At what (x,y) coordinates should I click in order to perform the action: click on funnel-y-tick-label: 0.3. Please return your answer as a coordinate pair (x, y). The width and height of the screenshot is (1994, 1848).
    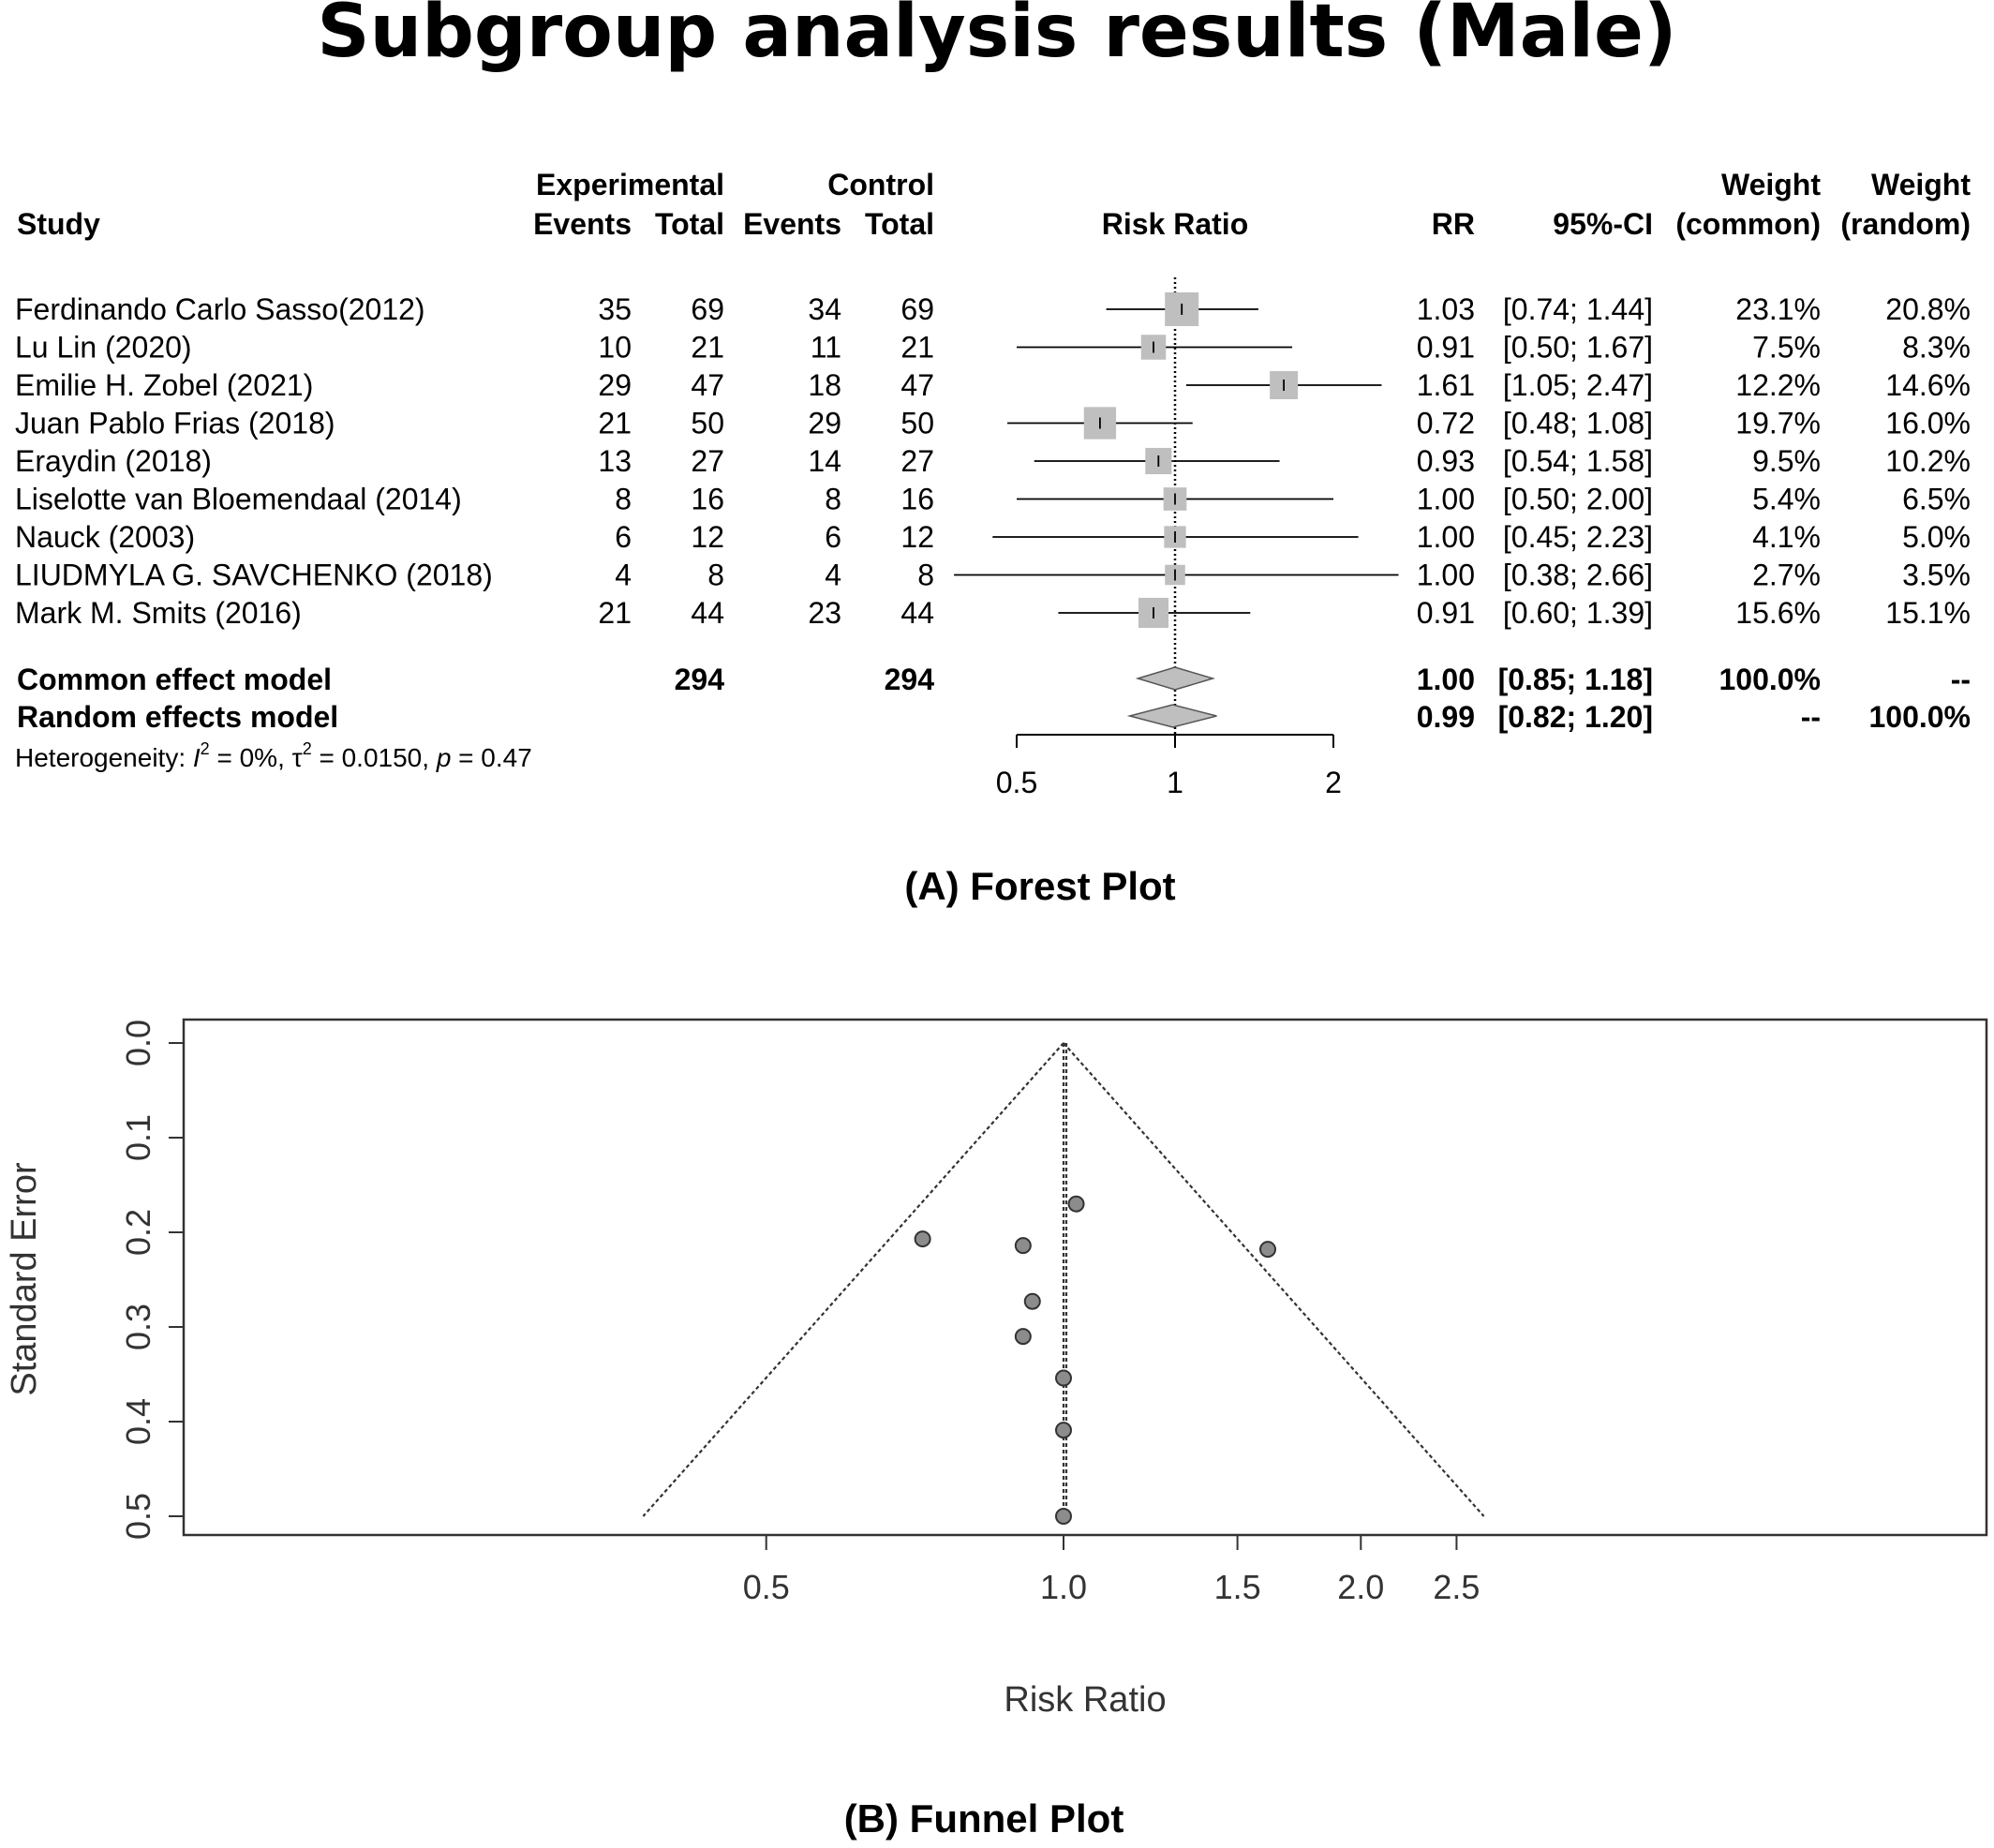
    Looking at the image, I should click on (138, 1327).